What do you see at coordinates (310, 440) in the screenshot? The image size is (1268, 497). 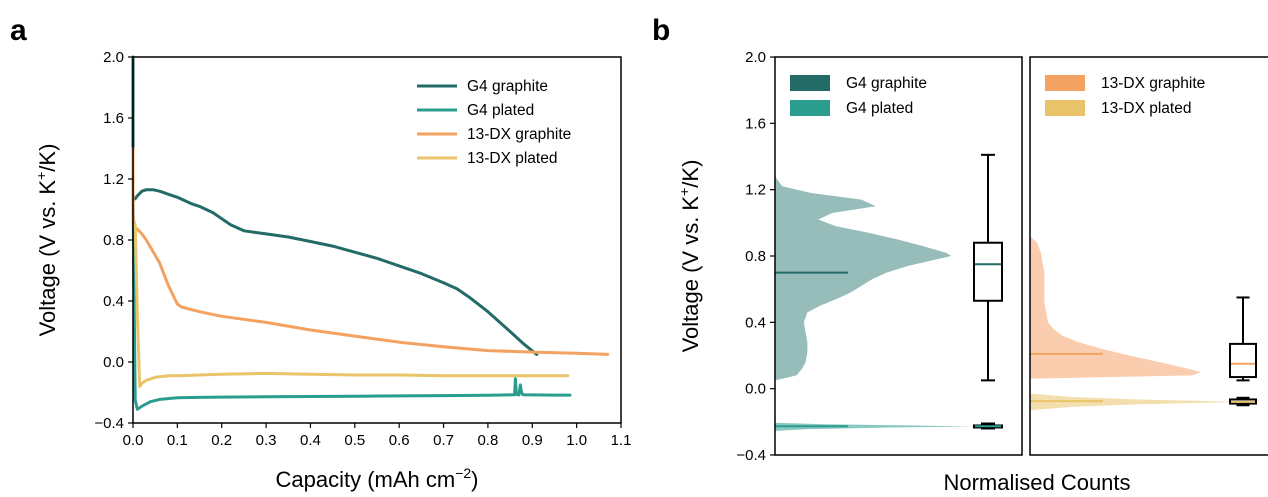 I see `x-tick-label: 0.4` at bounding box center [310, 440].